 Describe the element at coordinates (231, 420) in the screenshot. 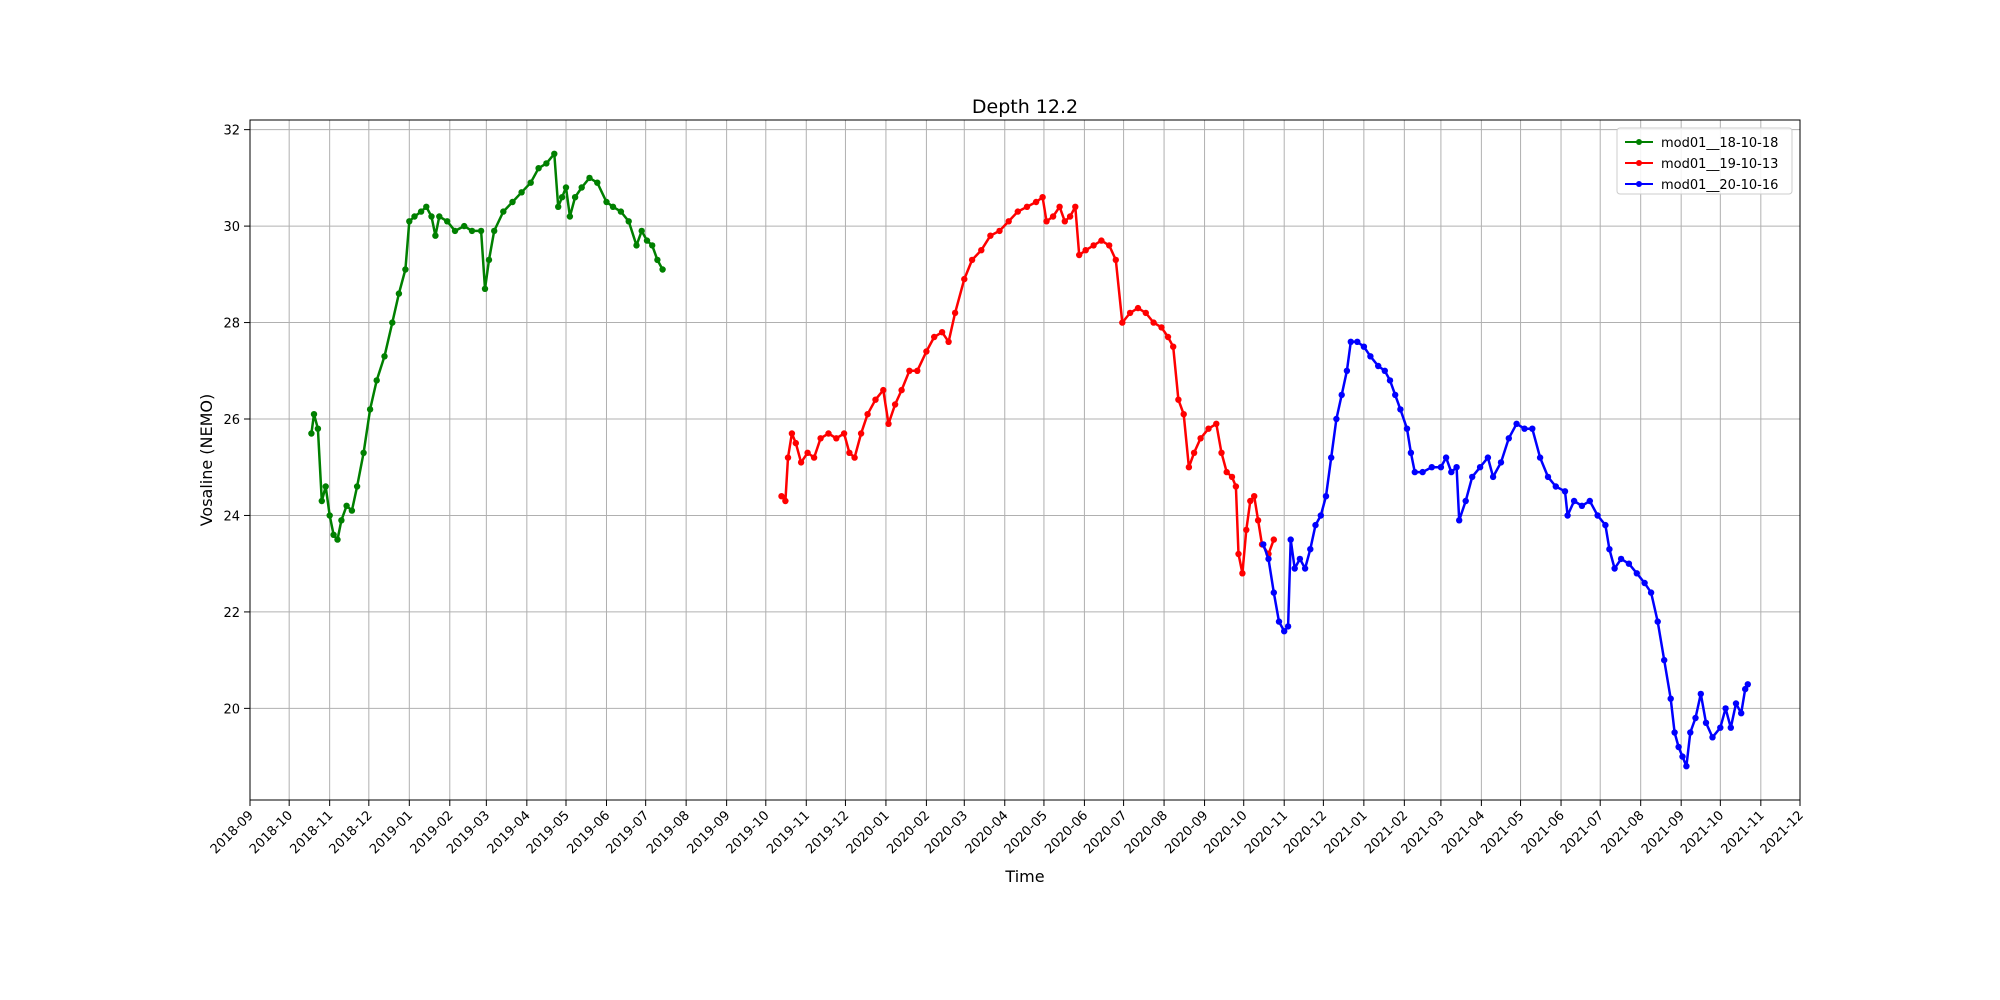

I see `y-tick-label: 26` at that location.